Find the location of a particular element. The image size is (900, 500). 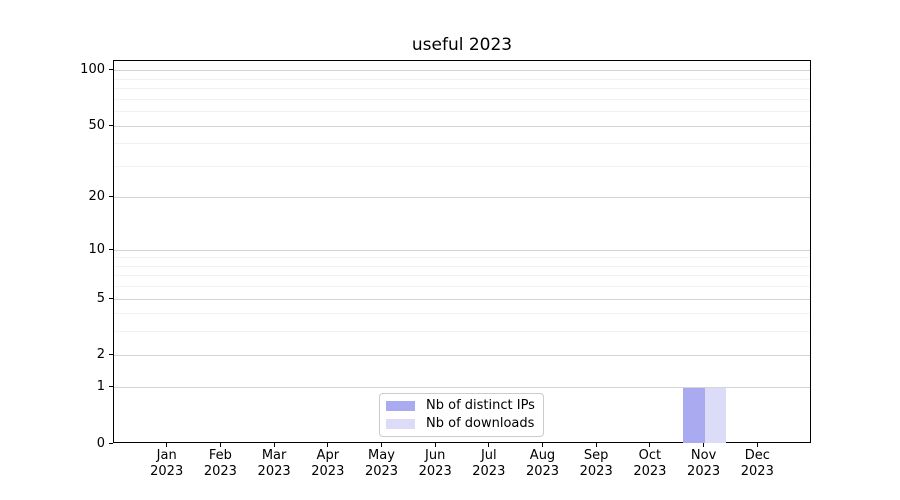

y-tick-label: 10 is located at coordinates (96, 249).